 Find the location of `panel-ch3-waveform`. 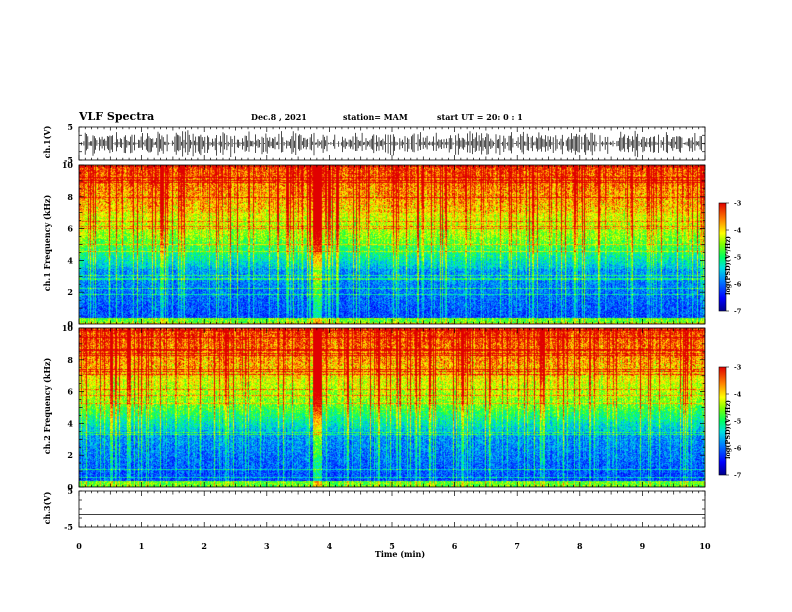

panel-ch3-waveform is located at coordinates (392, 509).